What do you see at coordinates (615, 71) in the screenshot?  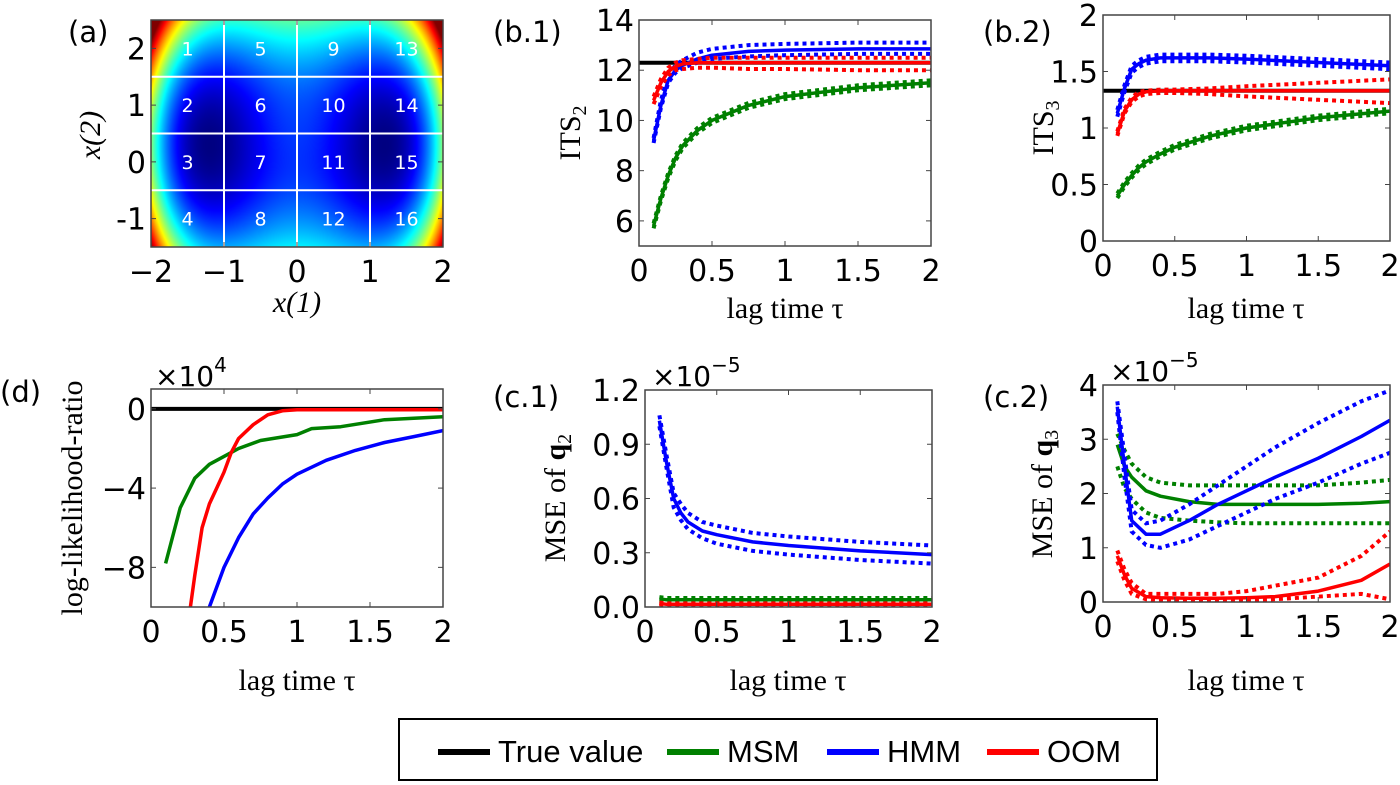 I see `y-tick-label: 12` at bounding box center [615, 71].